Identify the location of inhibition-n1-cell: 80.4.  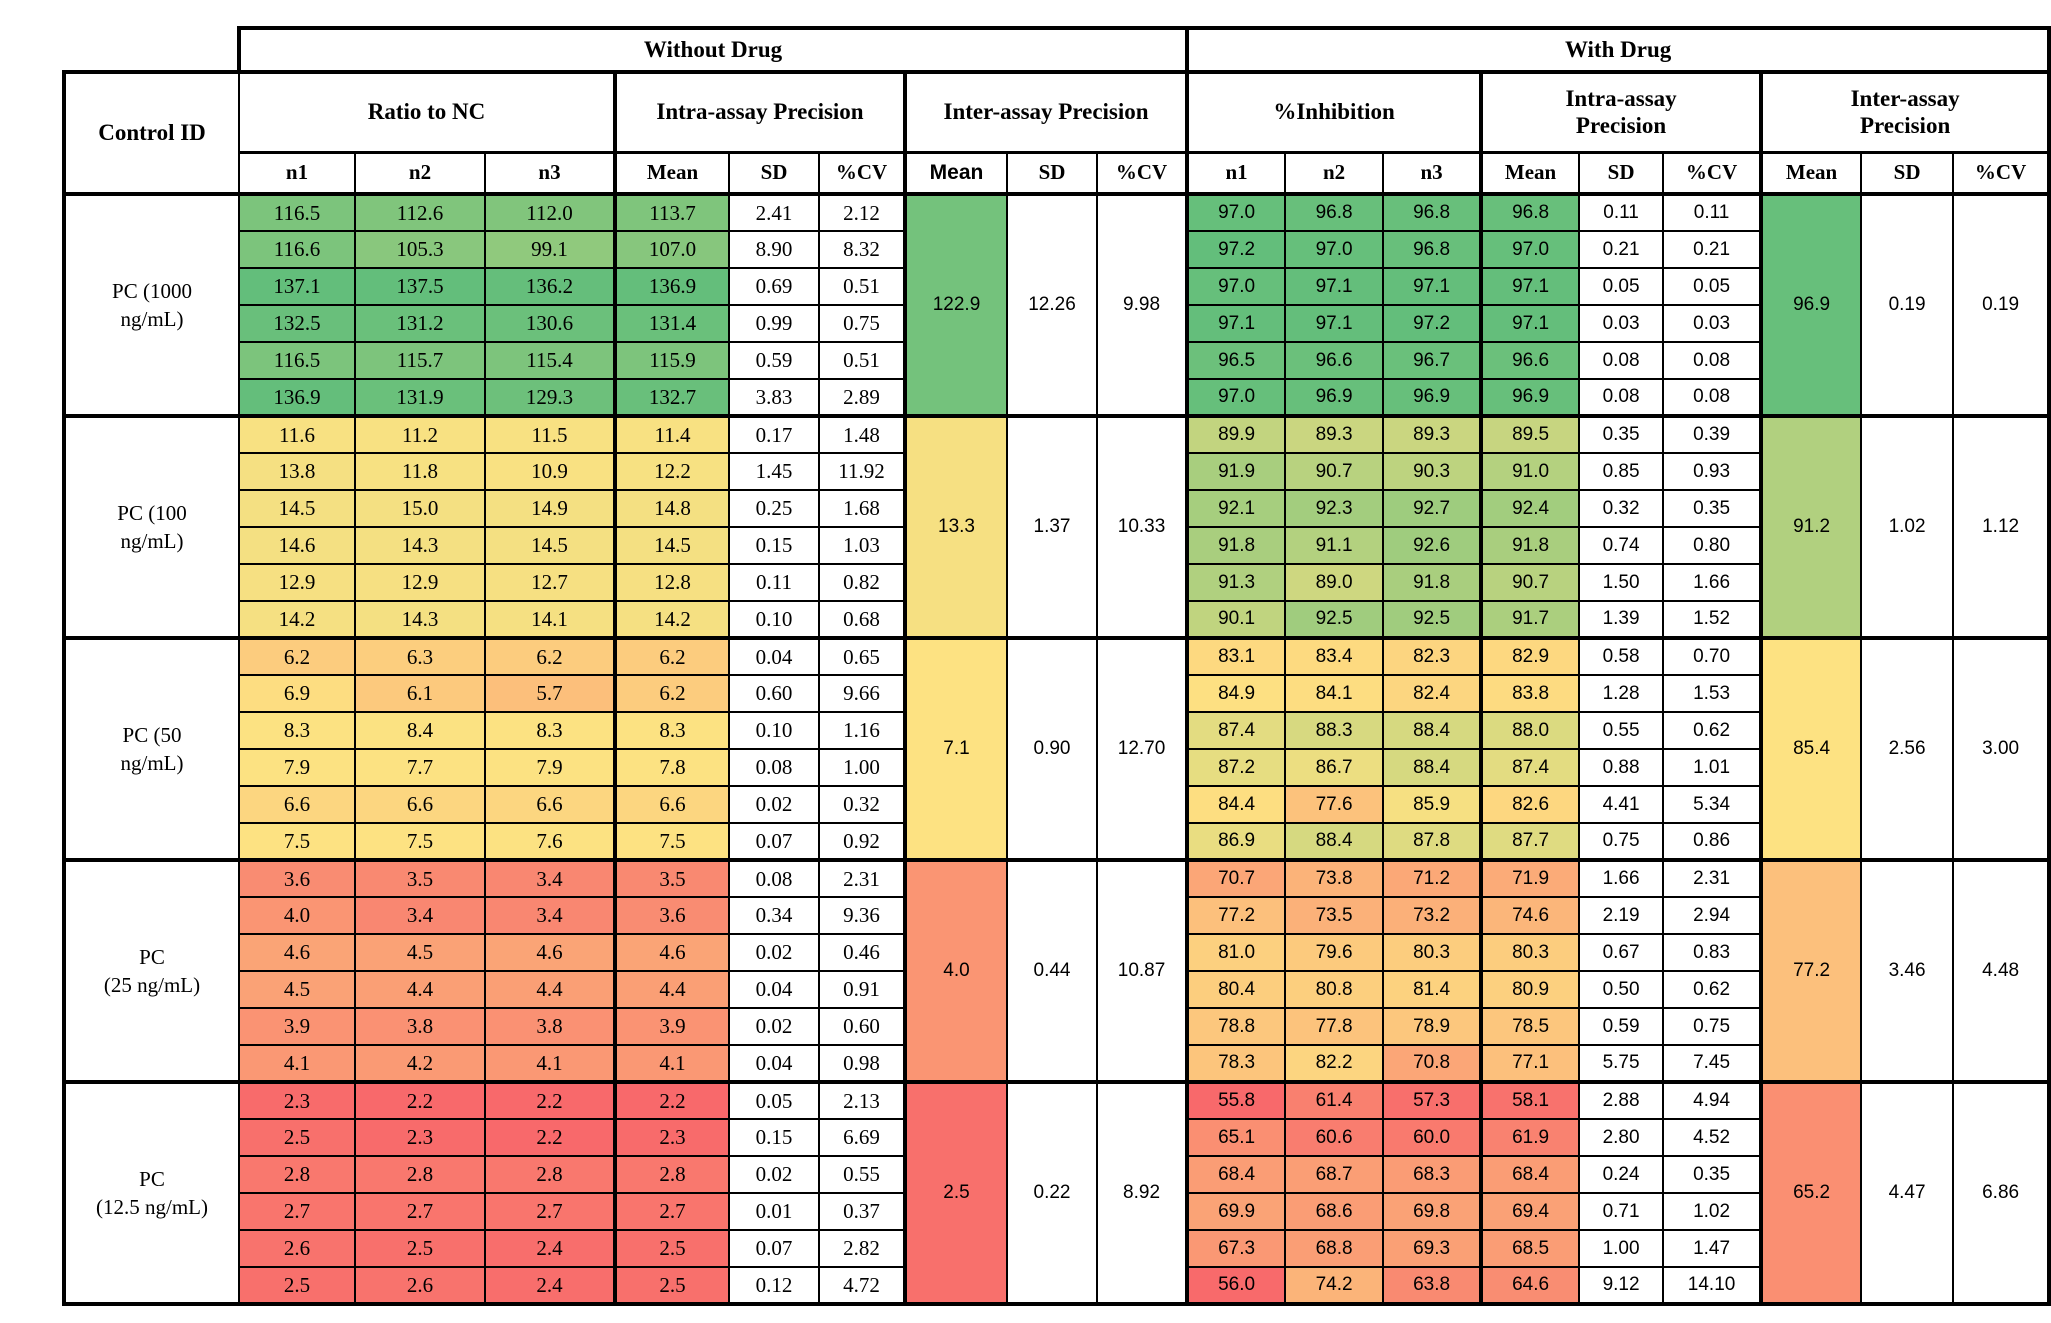
(1236, 989).